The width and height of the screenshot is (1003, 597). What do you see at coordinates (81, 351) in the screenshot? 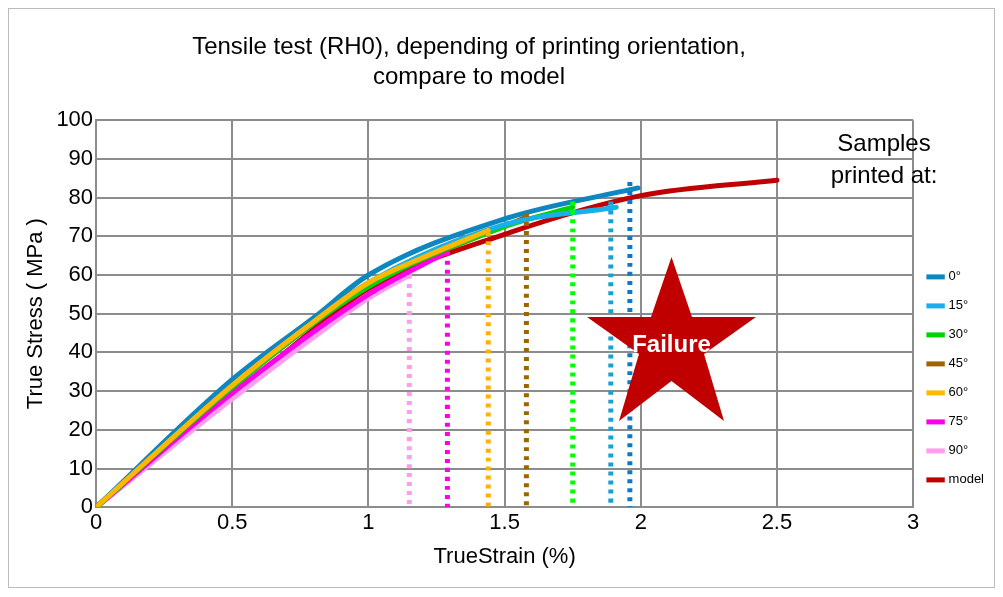
I see `y-tick-label: 40` at bounding box center [81, 351].